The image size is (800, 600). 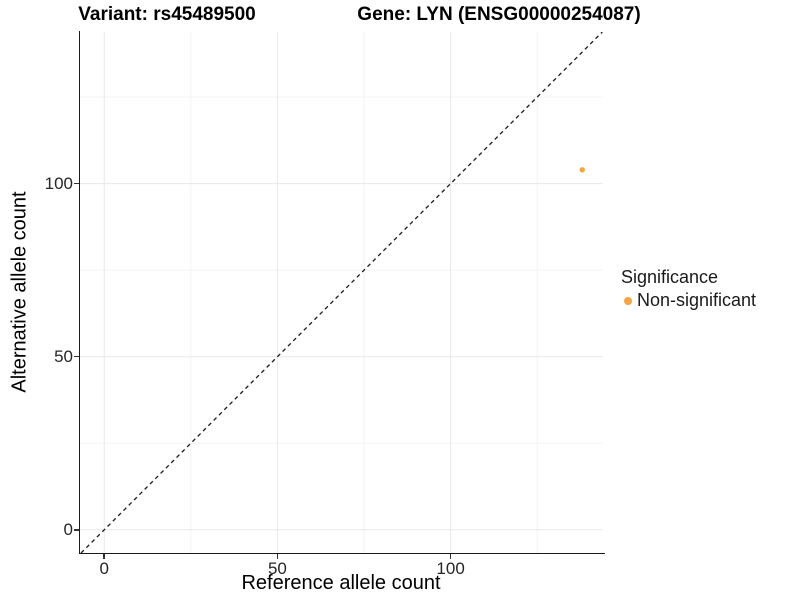 I want to click on x-tick-label: 100, so click(x=450, y=568).